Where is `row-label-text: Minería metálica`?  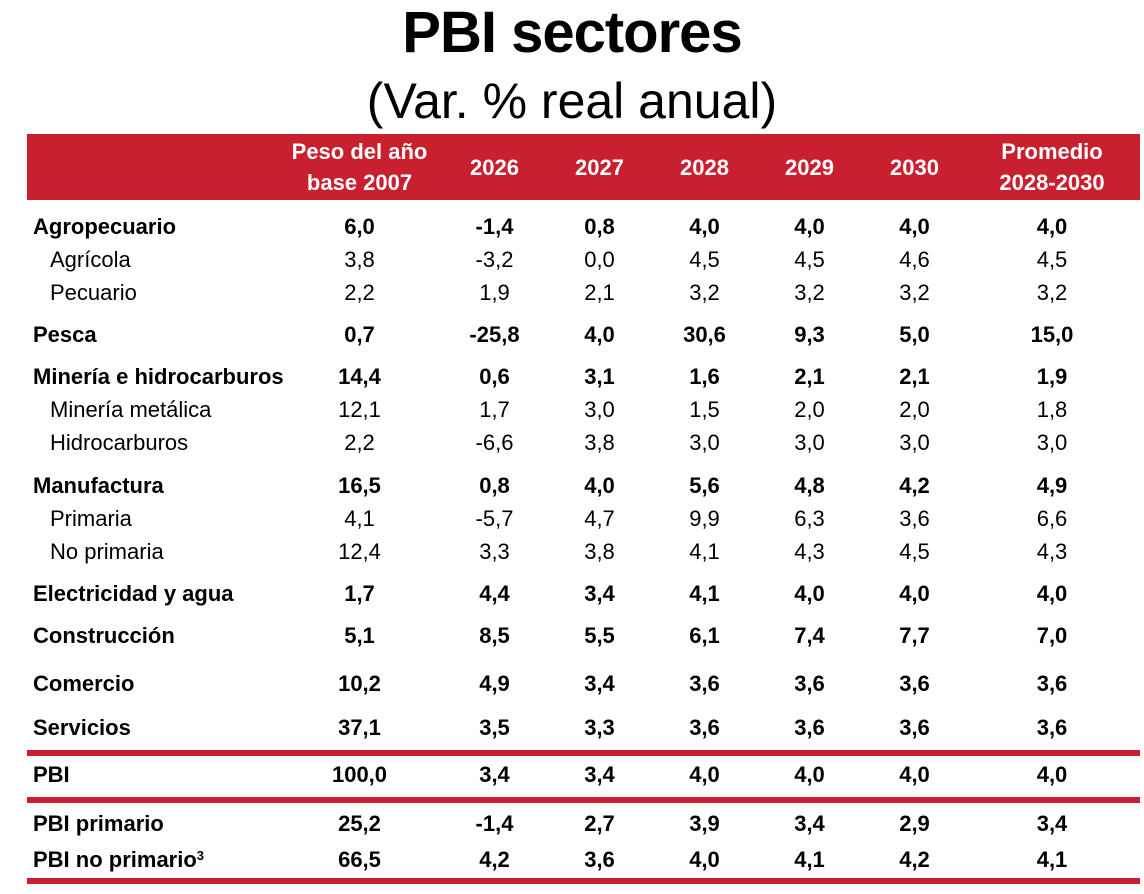
row-label-text: Minería metálica is located at coordinates (131, 409).